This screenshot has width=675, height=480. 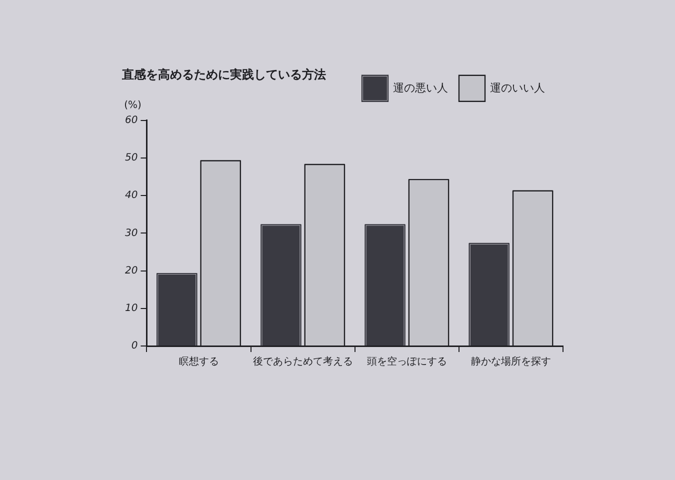 What do you see at coordinates (302, 362) in the screenshot?
I see `x-tick-label: 後であらためて考える` at bounding box center [302, 362].